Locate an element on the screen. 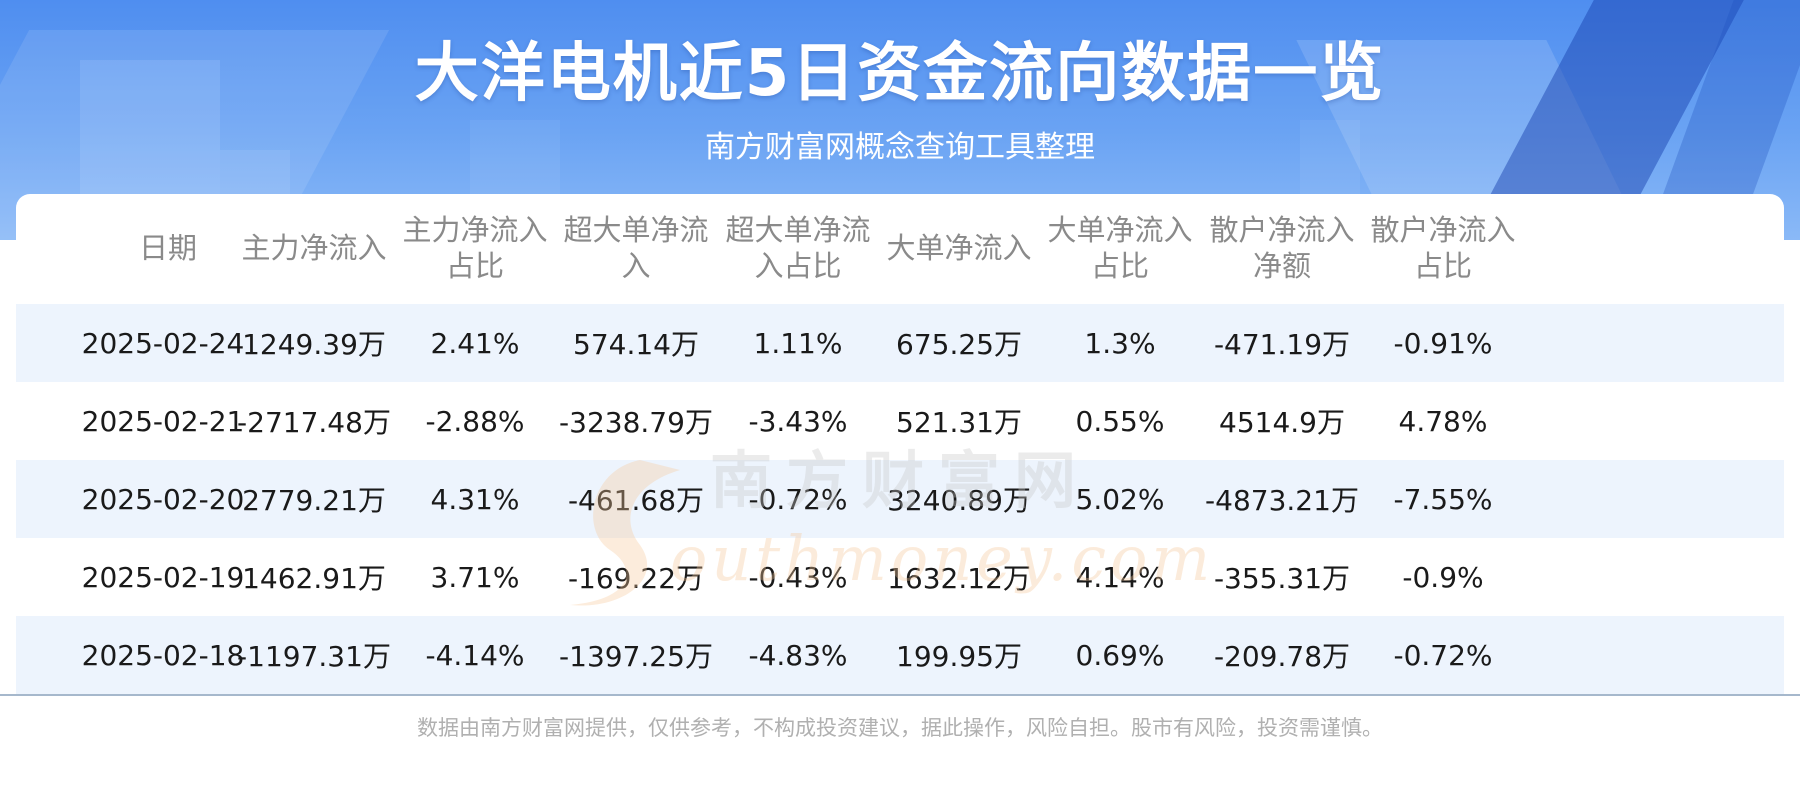 The image size is (1800, 800). cell-retail-net-inflow: 4514.9万 is located at coordinates (1282, 422).